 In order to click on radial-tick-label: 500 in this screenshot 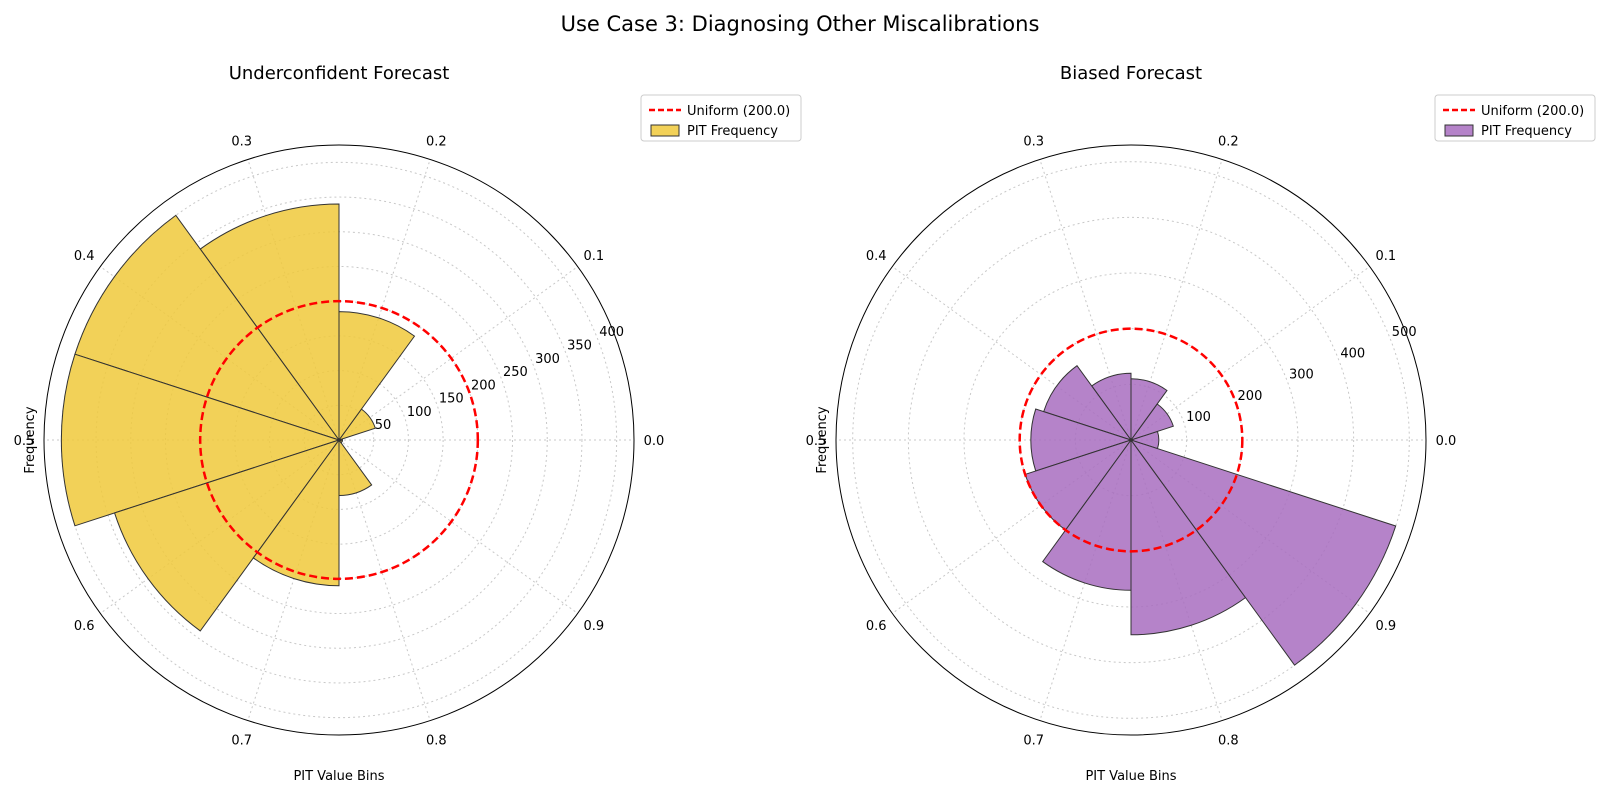, I will do `click(1404, 332)`.